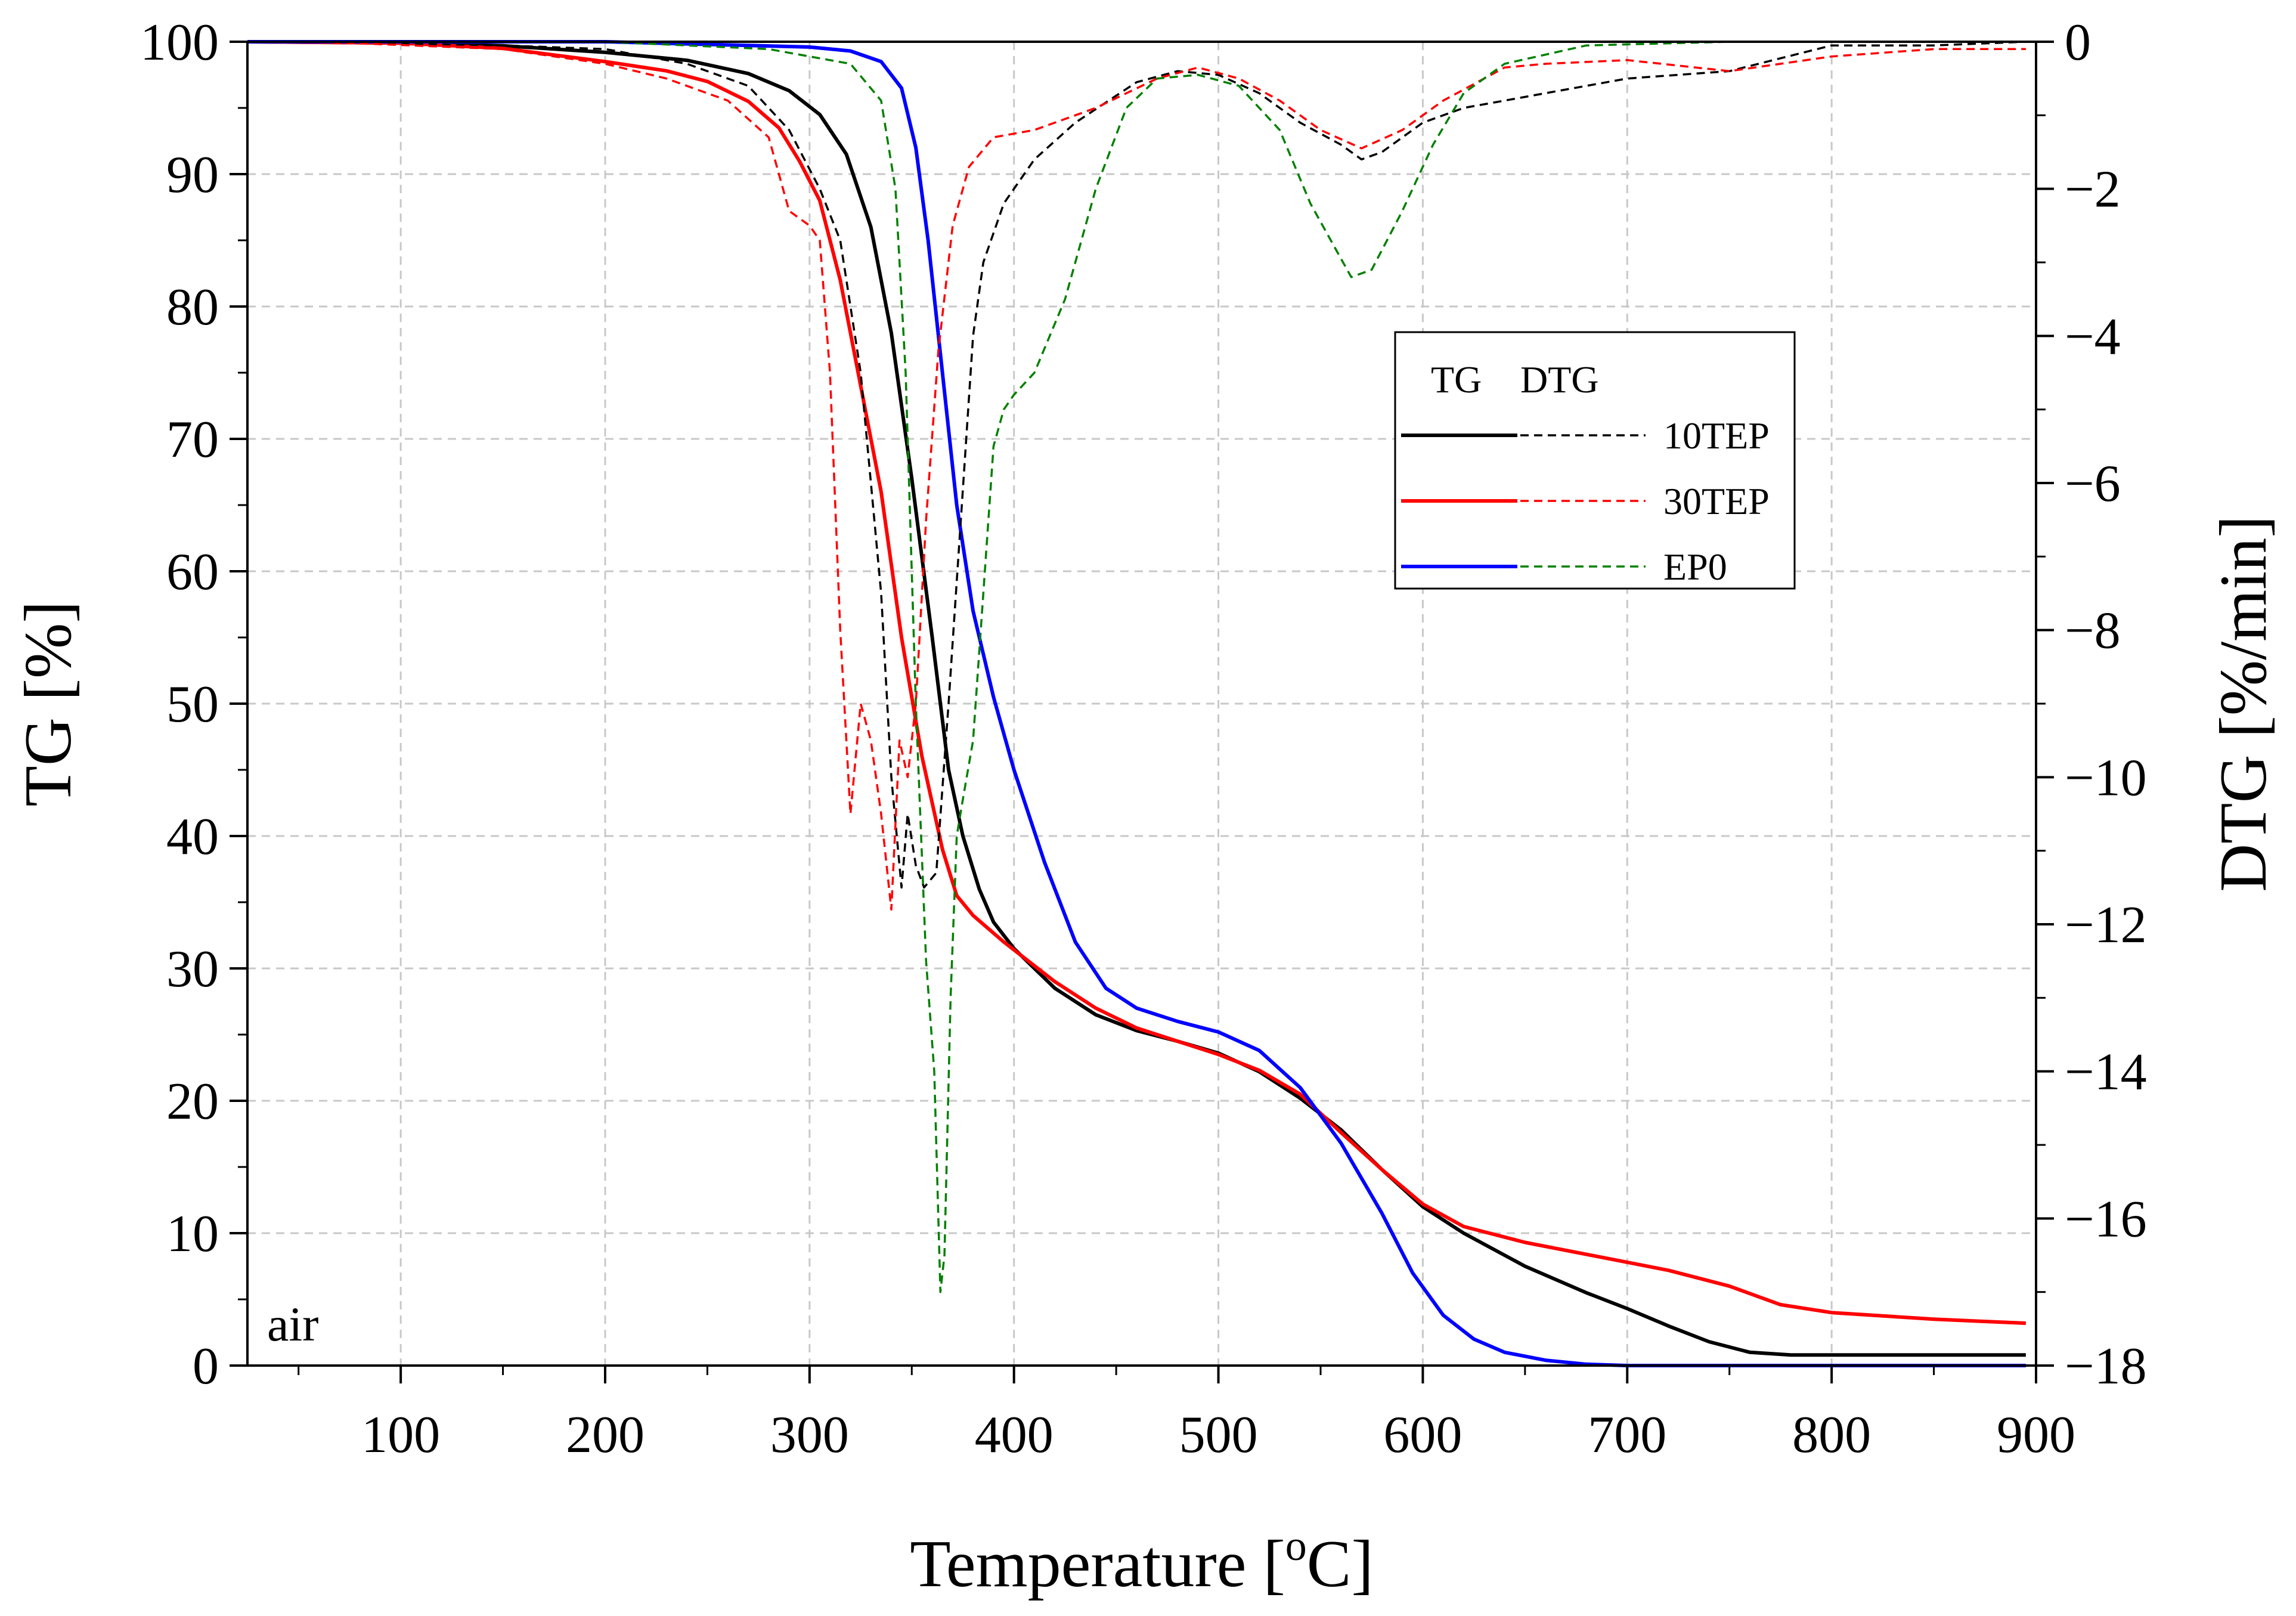 The width and height of the screenshot is (2296, 1616). What do you see at coordinates (1585, 501) in the screenshot?
I see `legend-entries: 10TEP 30TEP EP0` at bounding box center [1585, 501].